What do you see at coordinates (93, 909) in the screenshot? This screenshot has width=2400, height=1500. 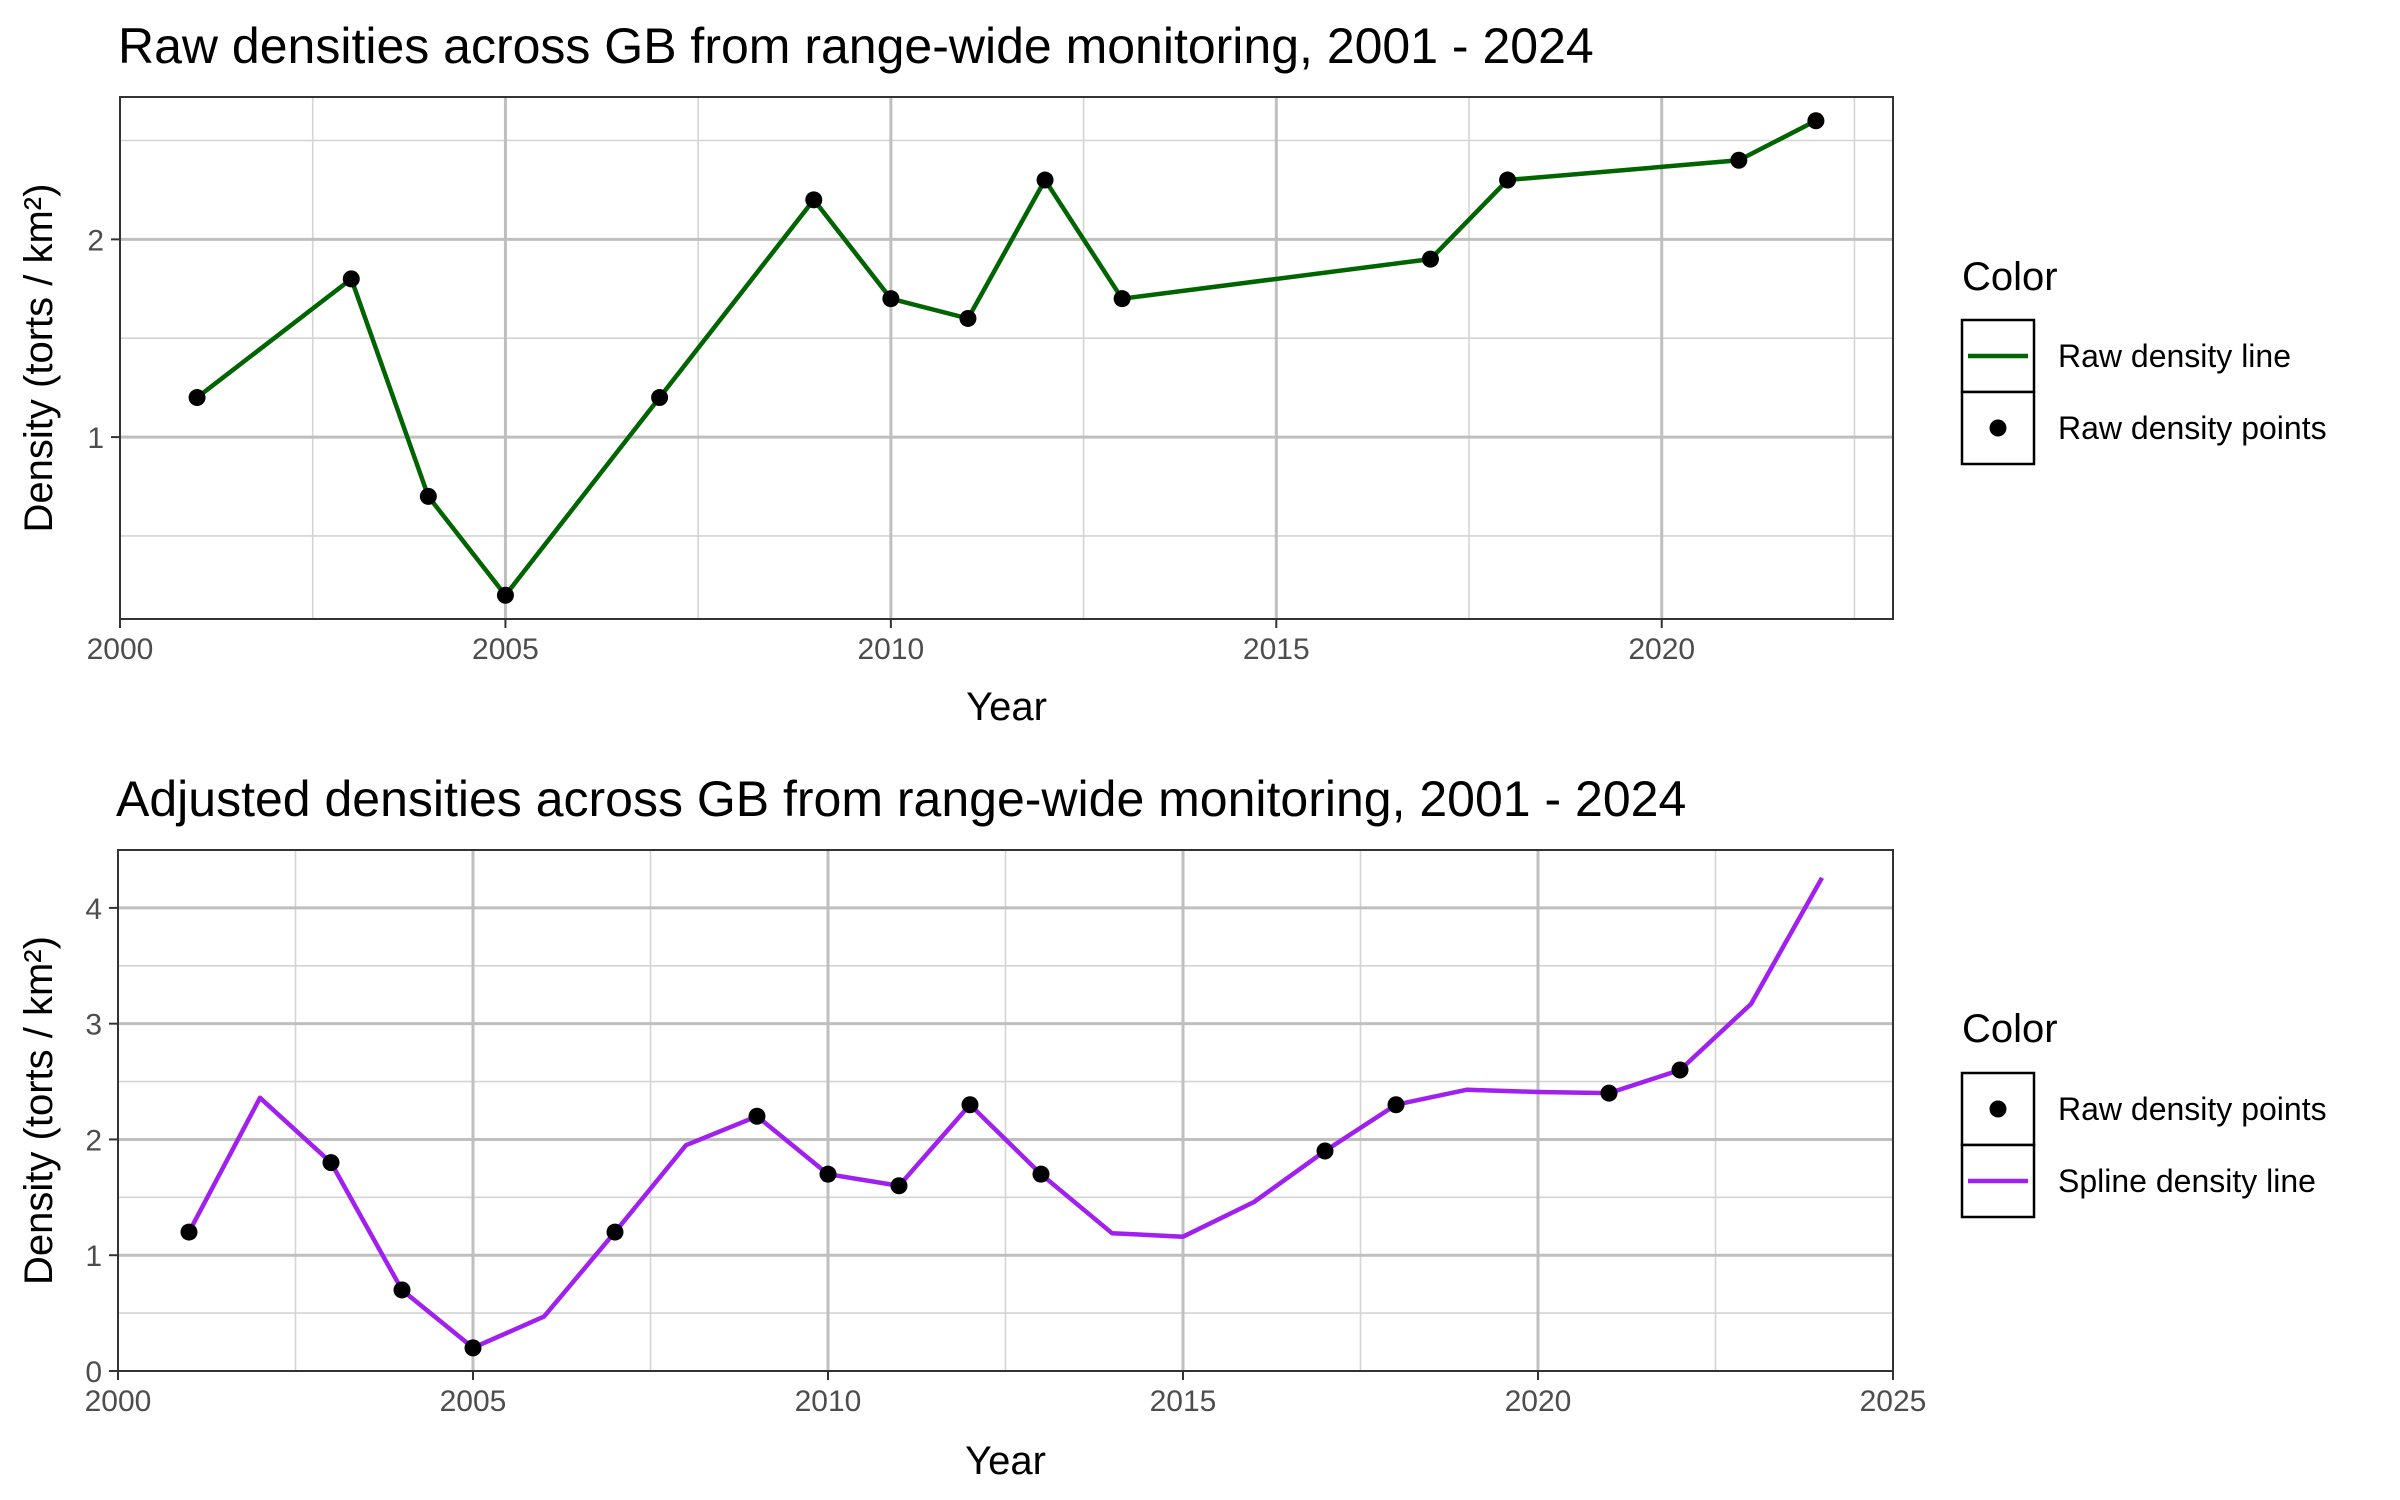 I see `y-tick-label: 4` at bounding box center [93, 909].